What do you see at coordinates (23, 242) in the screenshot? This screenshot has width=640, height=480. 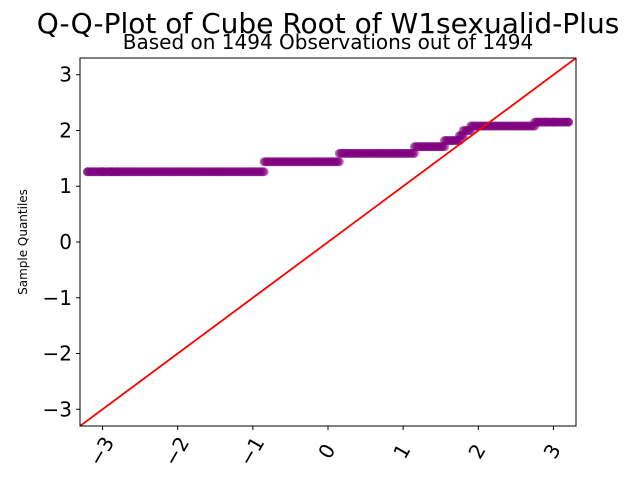 I see `y-axis-label: Sample Quantiles` at bounding box center [23, 242].